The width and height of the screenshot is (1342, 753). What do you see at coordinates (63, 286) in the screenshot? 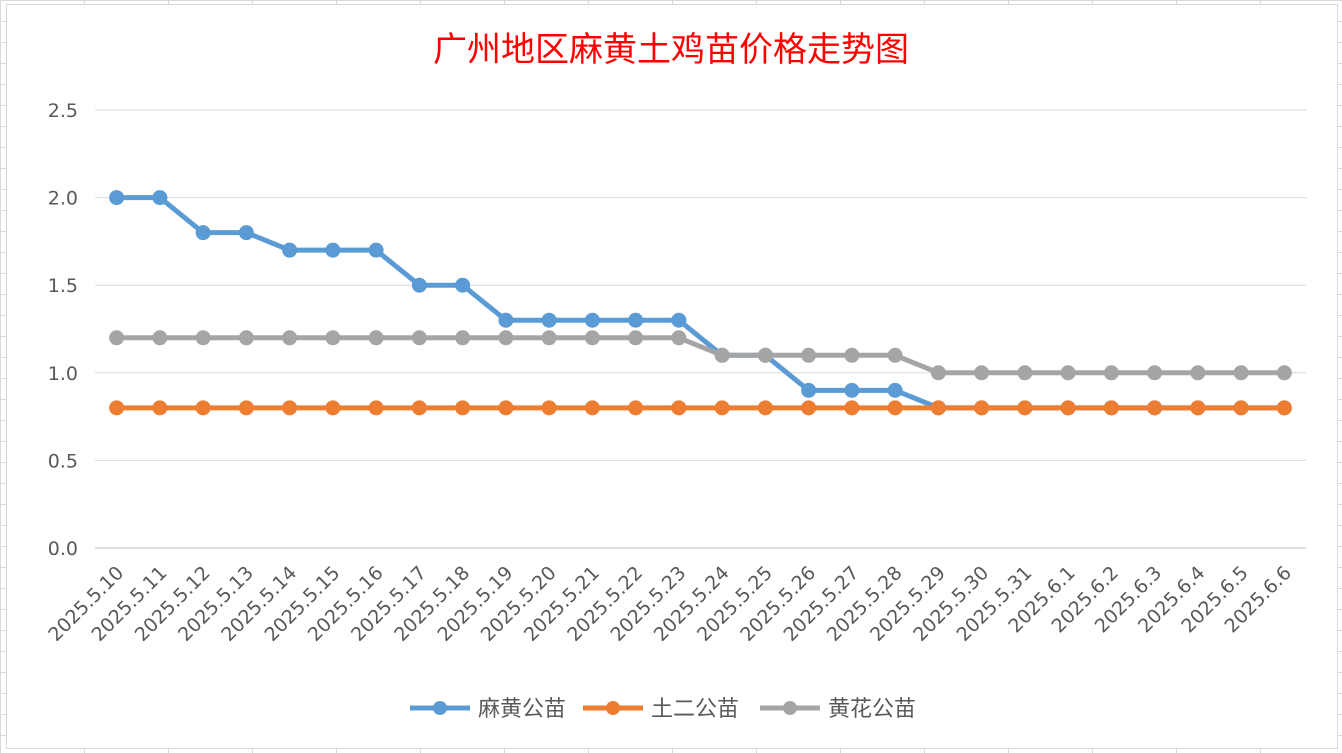
I see `y-tick-label: 1.5` at bounding box center [63, 286].